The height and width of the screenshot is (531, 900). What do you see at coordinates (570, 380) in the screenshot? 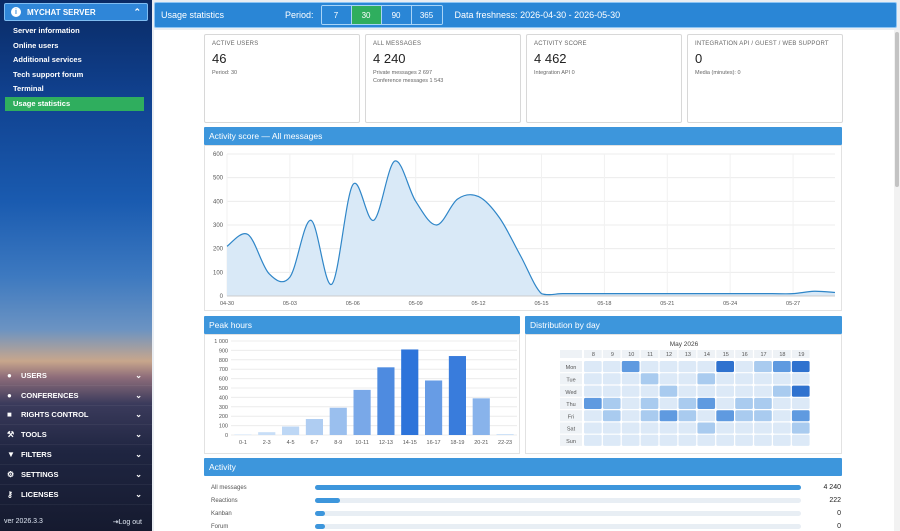
I see `heatmap-row-label: Tue` at bounding box center [570, 380].